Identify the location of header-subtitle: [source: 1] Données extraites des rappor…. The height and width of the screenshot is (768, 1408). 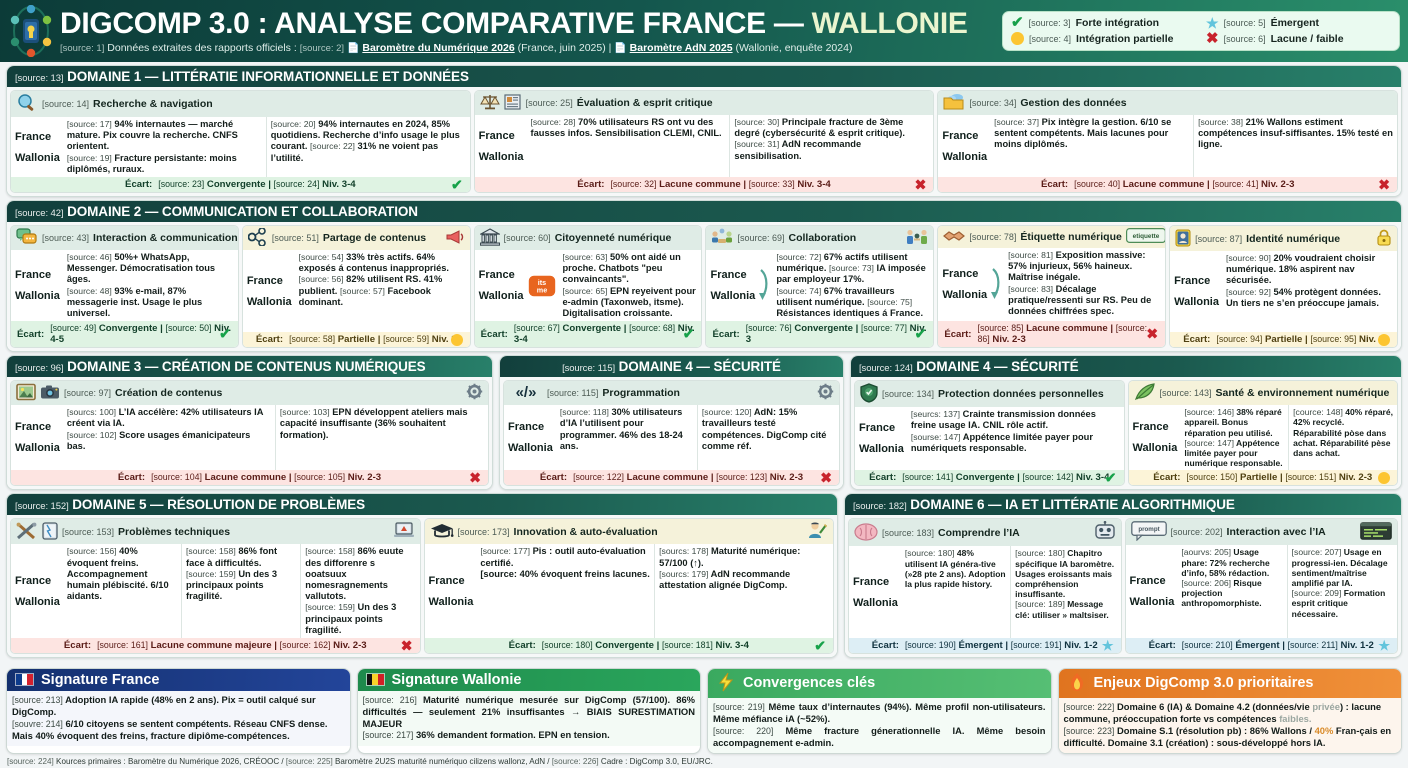
(527, 48).